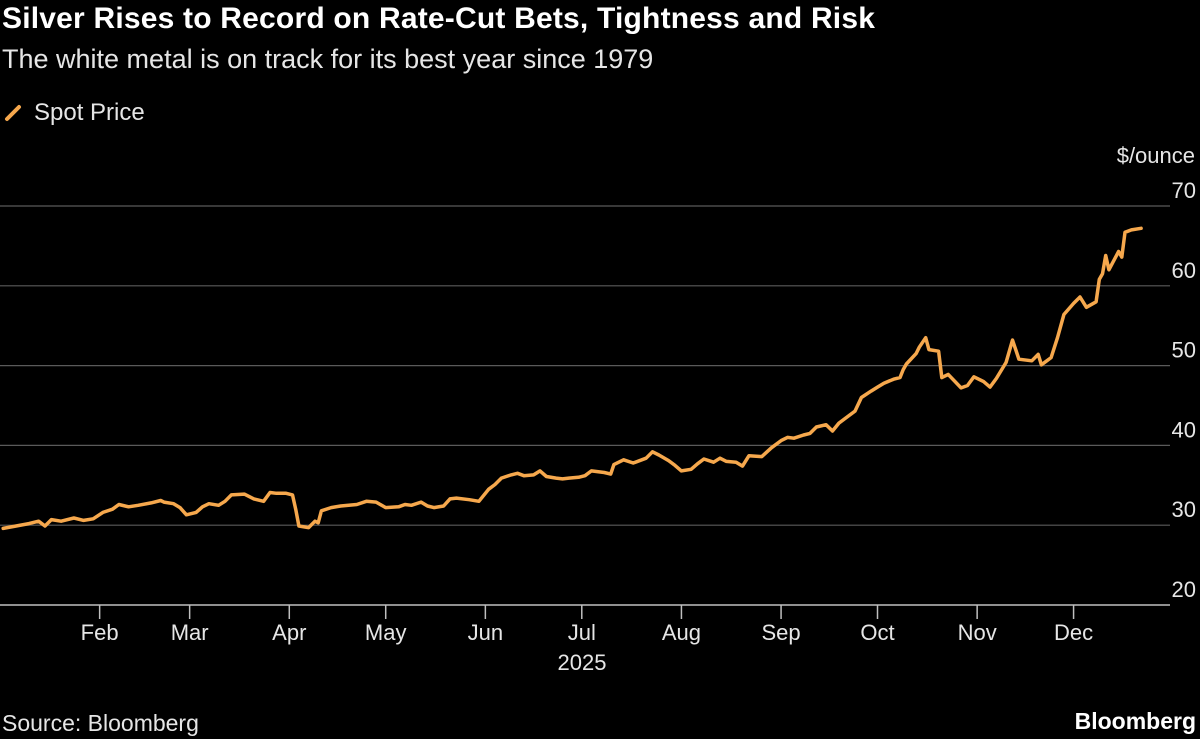  I want to click on x-tick-label-apr: Apr, so click(289, 632).